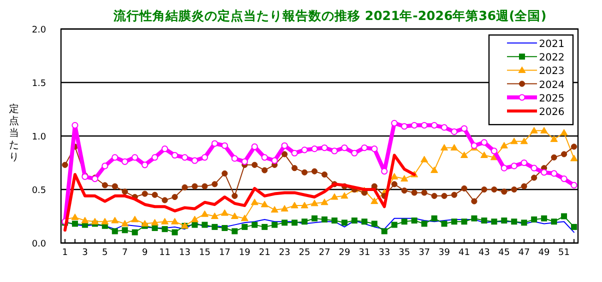 This screenshot has height=282, width=602. What do you see at coordinates (85, 253) in the screenshot?
I see `x-tick-label: 3` at bounding box center [85, 253].